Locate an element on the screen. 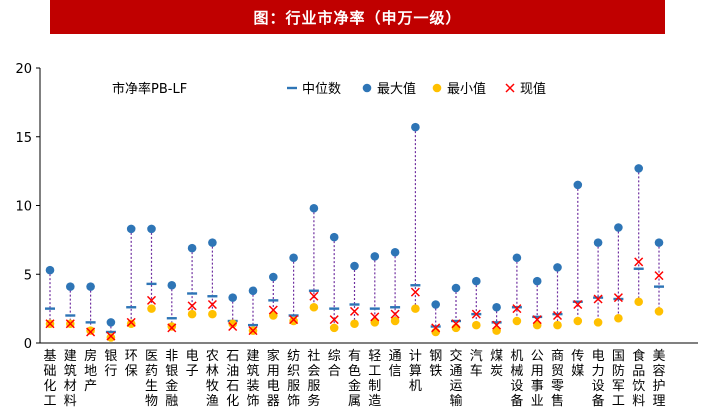 This screenshot has height=413, width=706. category-label: 煤炭 is located at coordinates (496, 364).